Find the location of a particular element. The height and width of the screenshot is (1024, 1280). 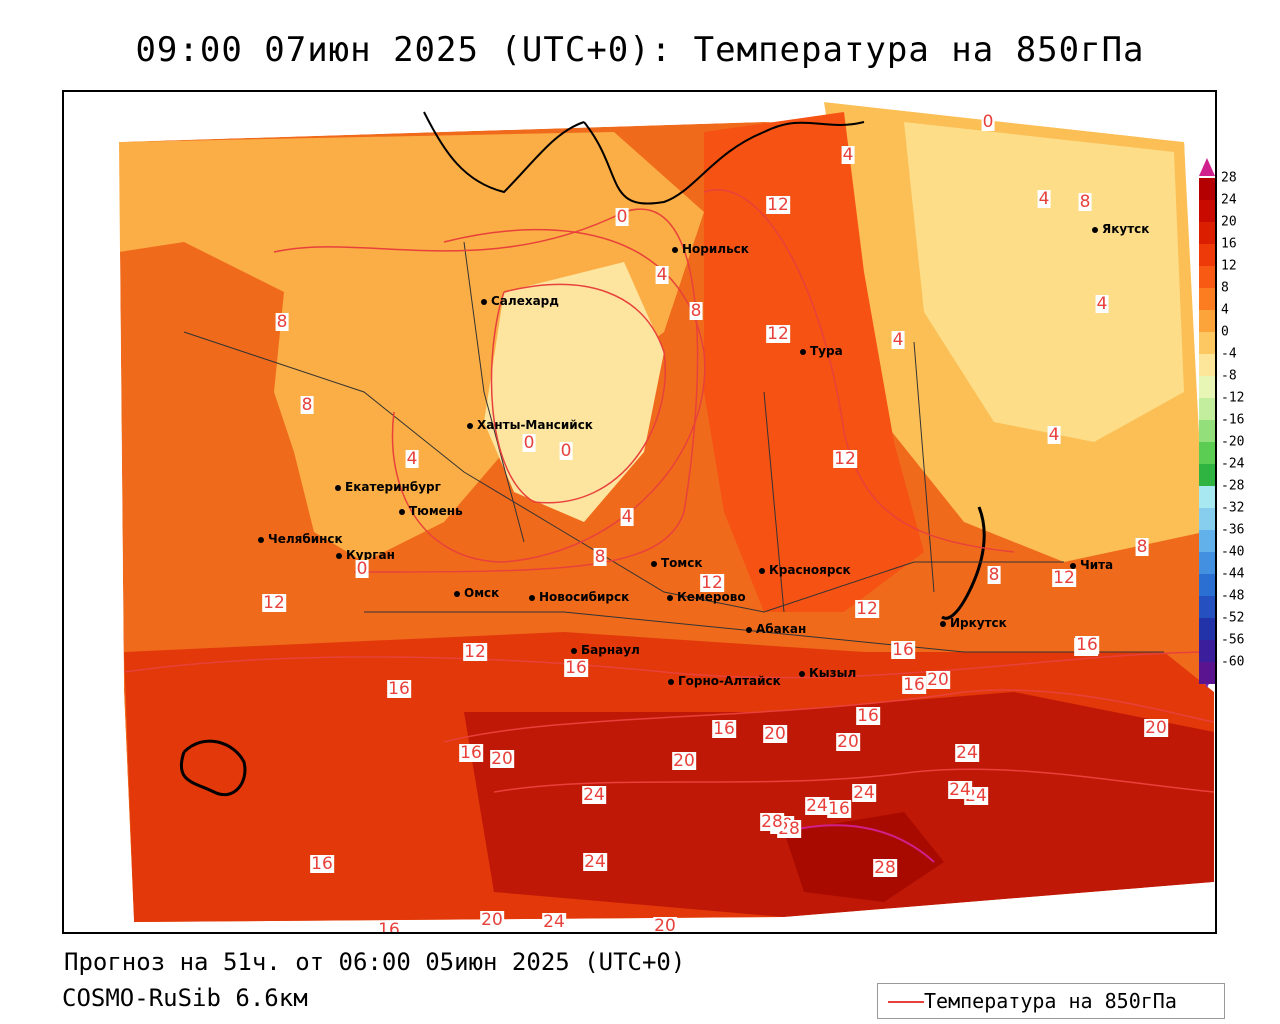

city-label: Томск is located at coordinates (682, 563).